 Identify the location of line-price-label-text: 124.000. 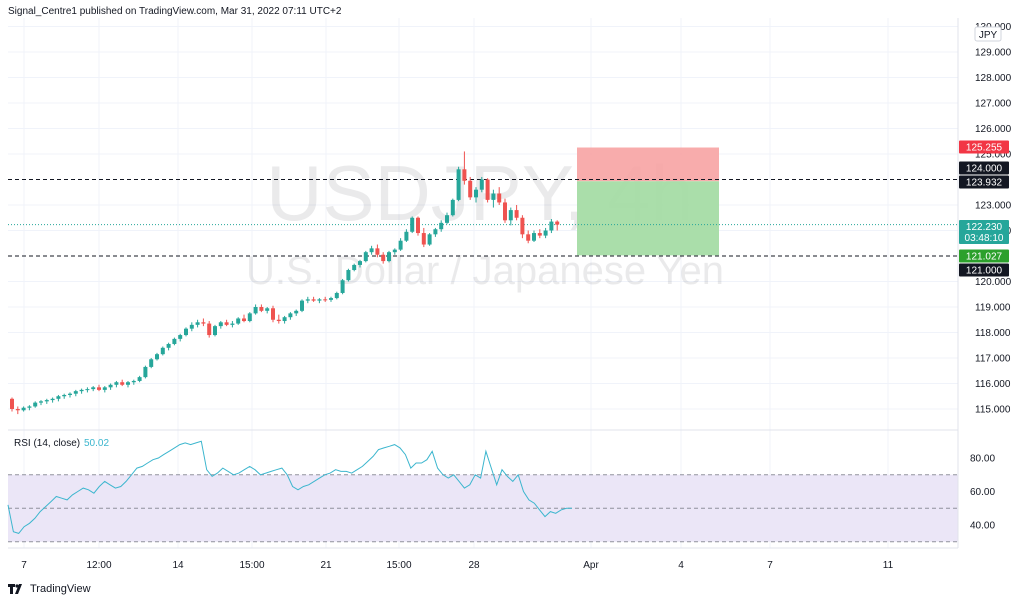
(984, 169).